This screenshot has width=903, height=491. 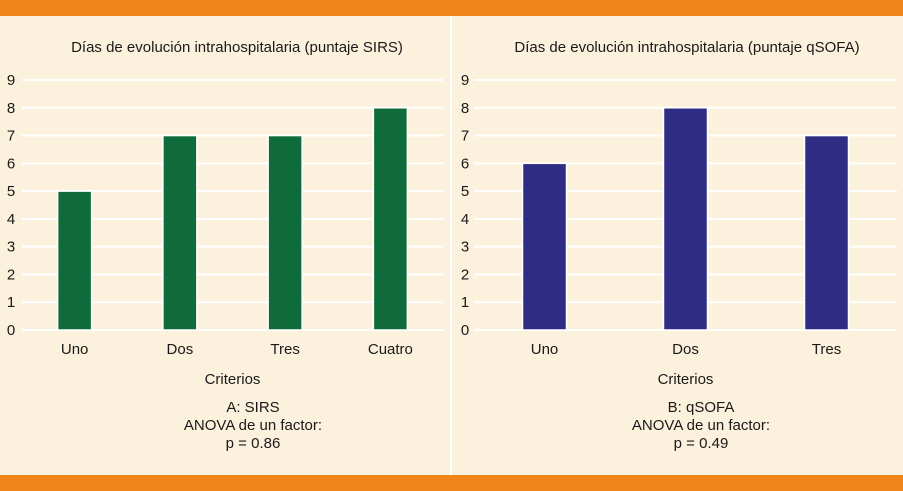 What do you see at coordinates (465, 330) in the screenshot?
I see `qsofa-y-tick-label: 0` at bounding box center [465, 330].